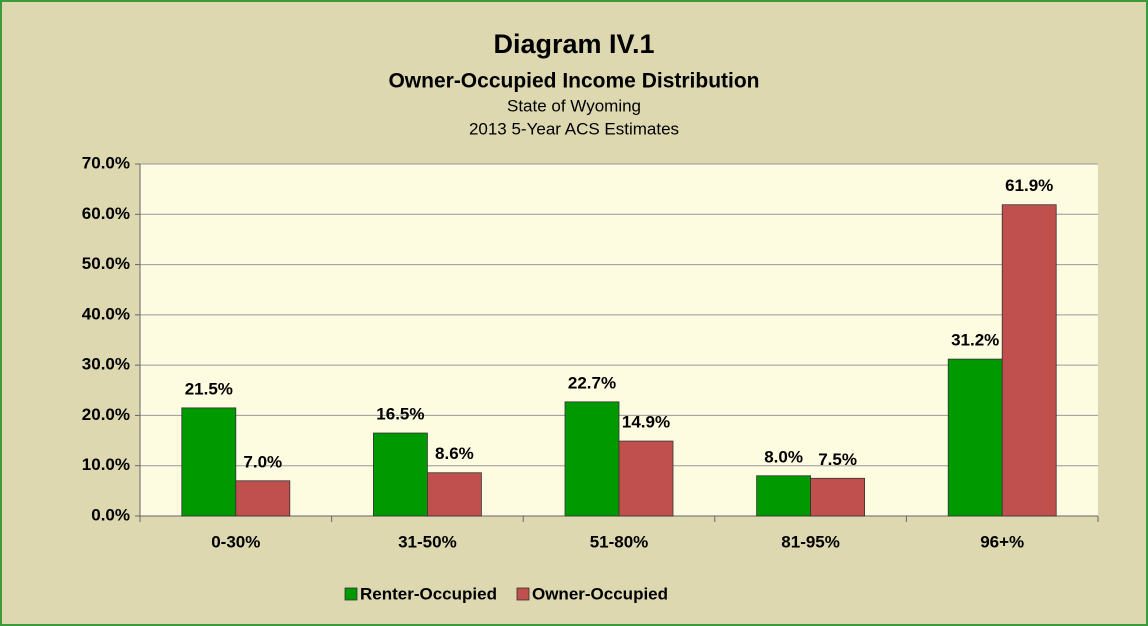 The image size is (1148, 626). Describe the element at coordinates (235, 541) in the screenshot. I see `x-tick-label: 0-30%` at that location.